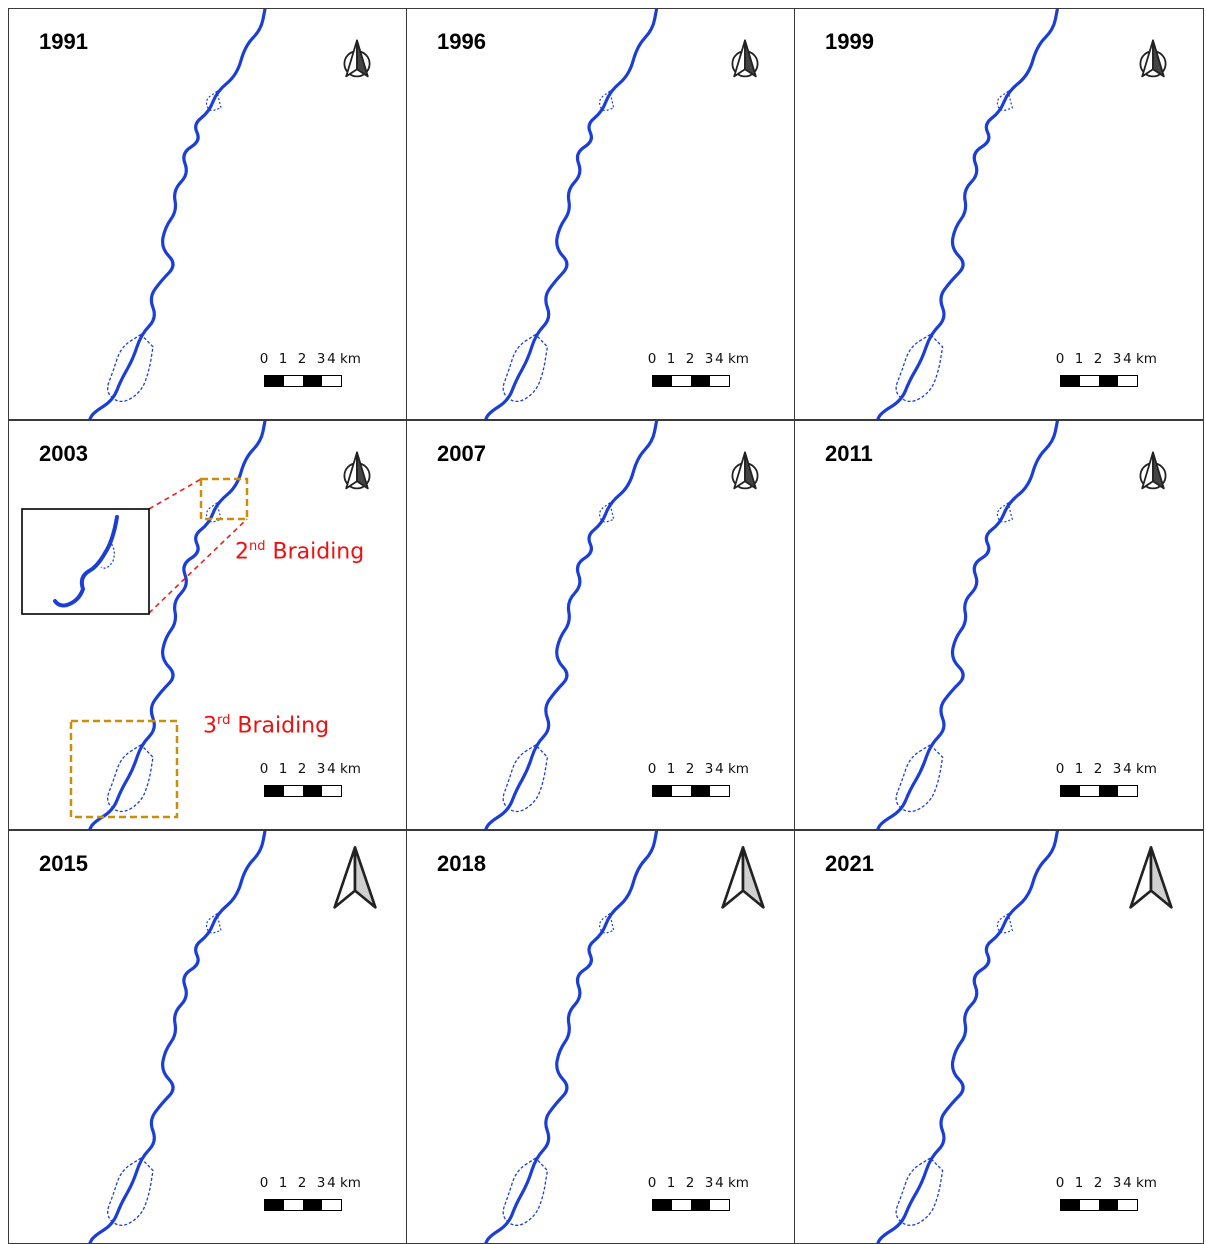 The width and height of the screenshot is (1206, 1244). What do you see at coordinates (224, 720) in the screenshot?
I see `braiding-ordinal-suffix: rd` at bounding box center [224, 720].